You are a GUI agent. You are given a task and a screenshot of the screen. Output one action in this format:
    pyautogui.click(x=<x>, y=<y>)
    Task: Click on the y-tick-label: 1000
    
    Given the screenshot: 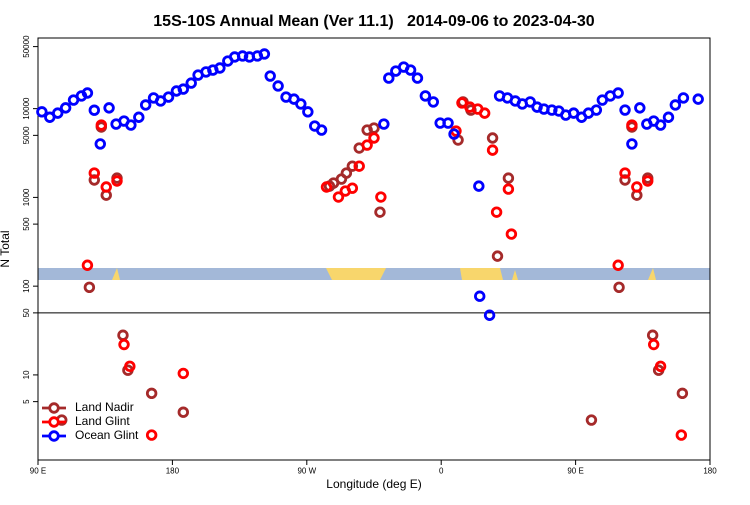 What is the action you would take?
    pyautogui.click(x=26, y=197)
    